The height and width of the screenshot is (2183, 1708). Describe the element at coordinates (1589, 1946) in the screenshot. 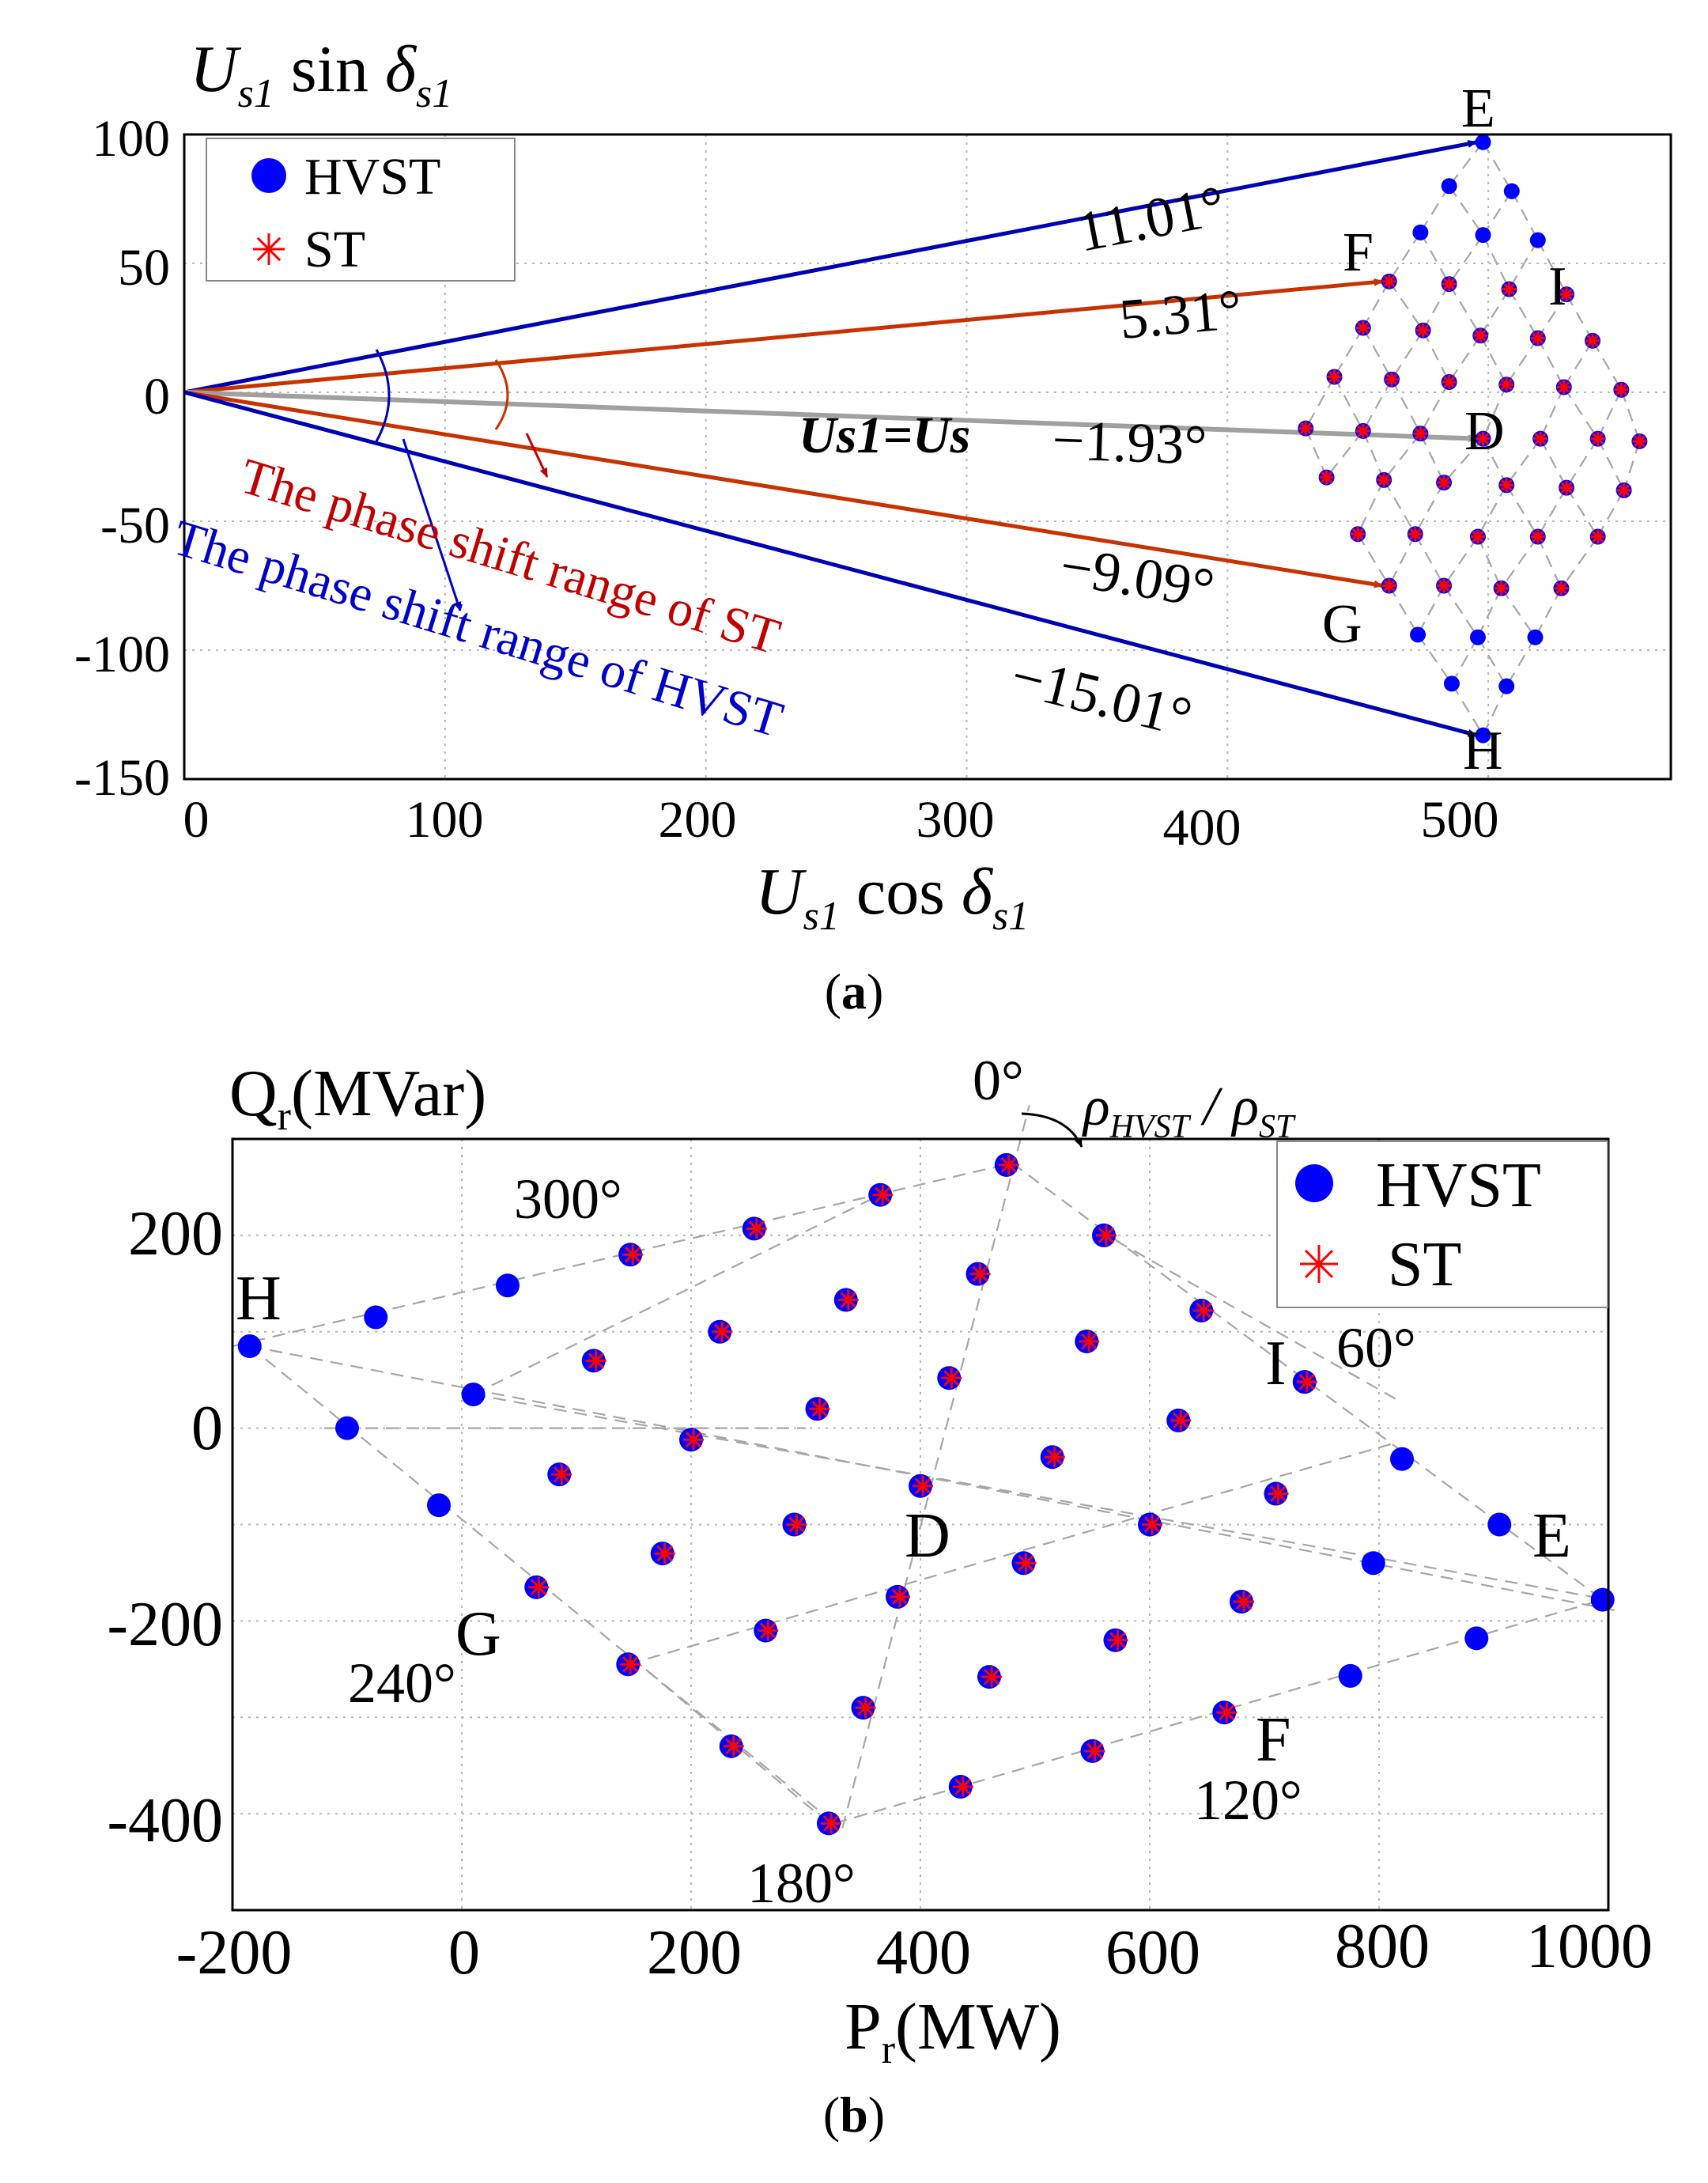

I see `xtick-b-1000: 1000` at that location.